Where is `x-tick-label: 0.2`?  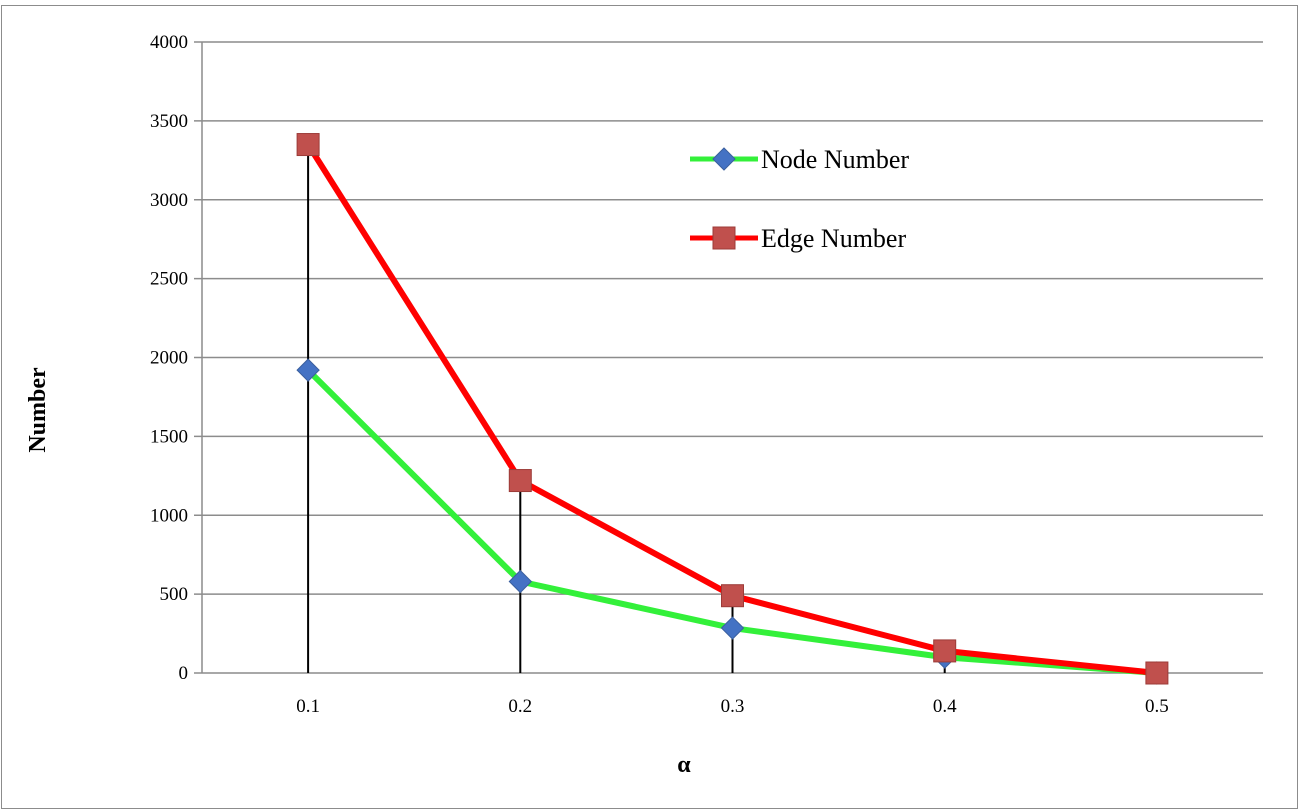 x-tick-label: 0.2 is located at coordinates (520, 706).